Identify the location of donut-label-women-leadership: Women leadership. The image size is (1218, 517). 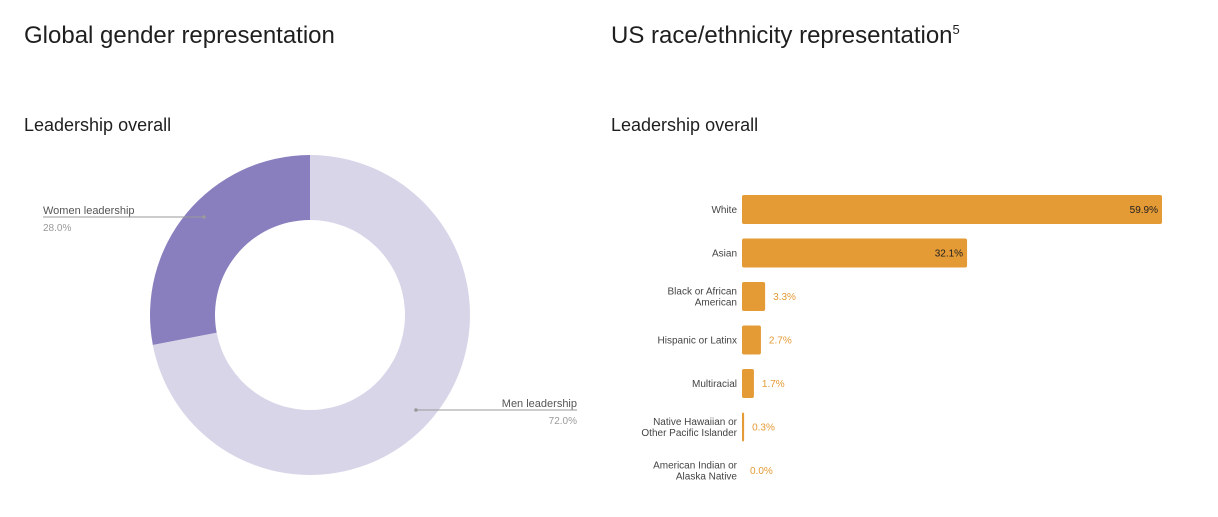
(89, 211).